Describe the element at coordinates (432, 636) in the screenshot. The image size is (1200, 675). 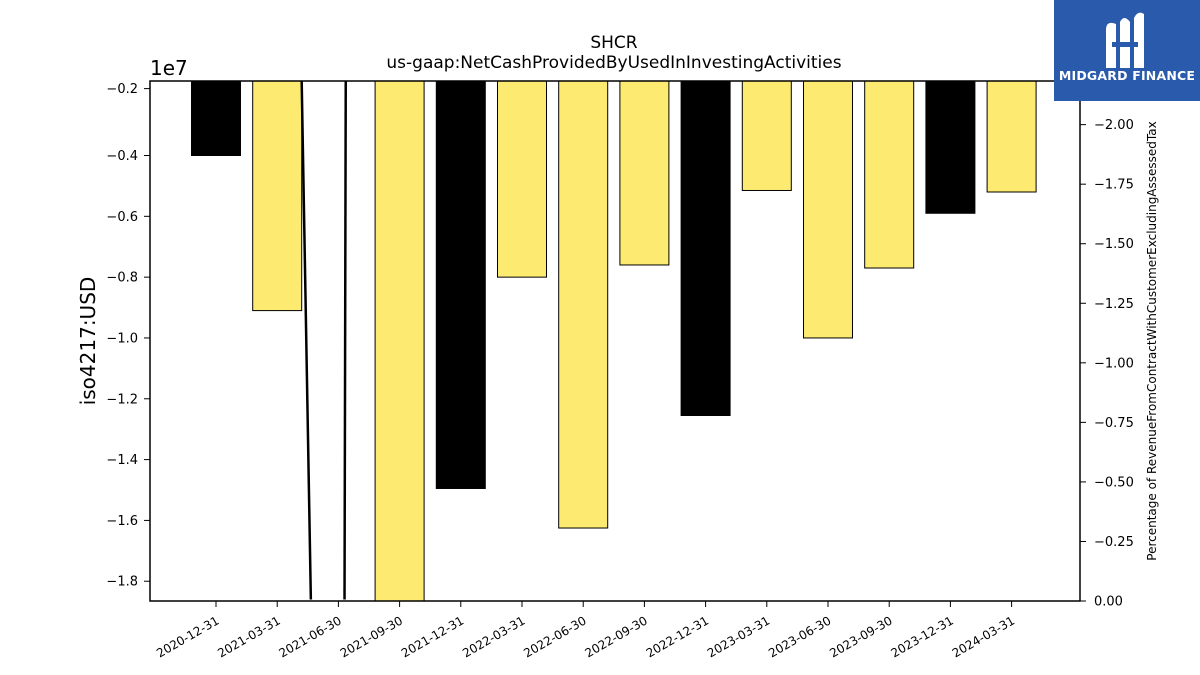
I see `x-tick-label: 2021-12-31` at that location.